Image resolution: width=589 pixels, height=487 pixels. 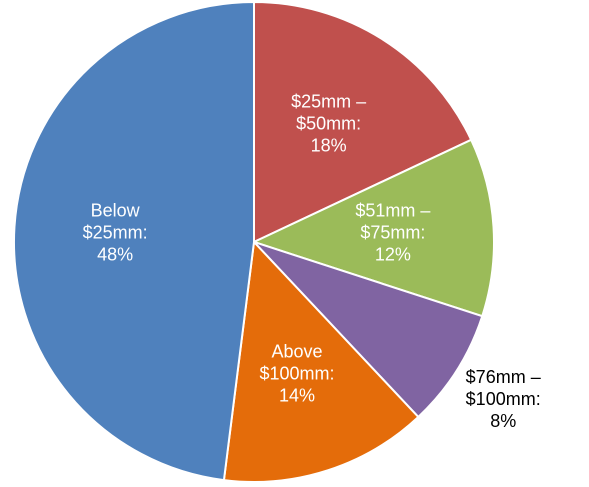 I want to click on pie-data-label: Below $25mm: 48%, so click(x=115, y=232).